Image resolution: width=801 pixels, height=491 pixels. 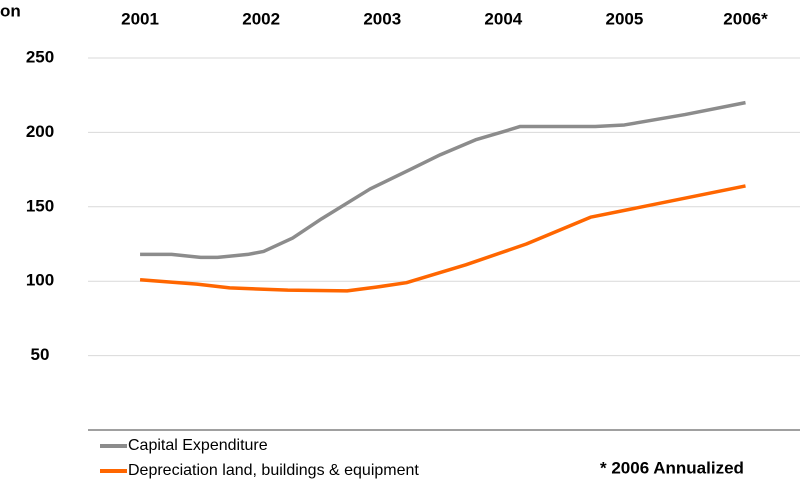 I want to click on x-tick-label: 2005, so click(x=625, y=18).